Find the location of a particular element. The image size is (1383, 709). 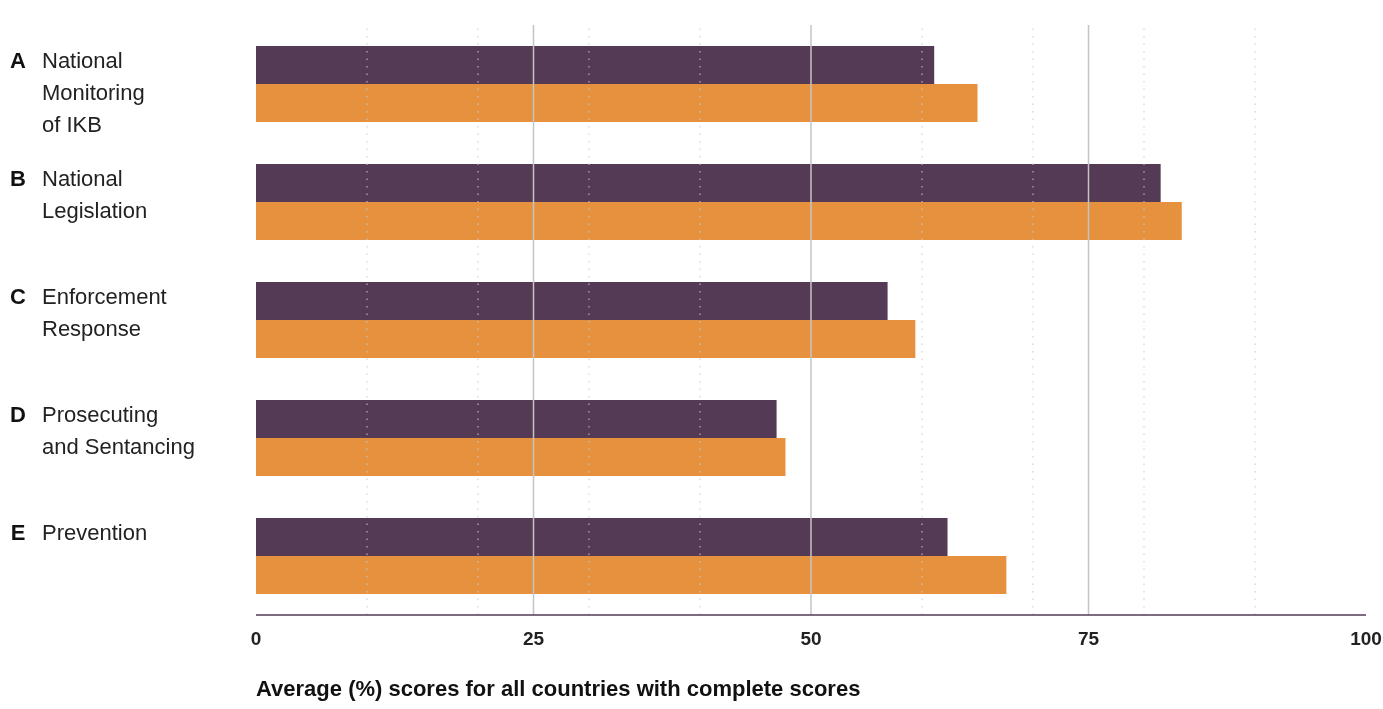

x-axis-title: Average (%) scores for all countries with complete scores is located at coordinates (558, 689).